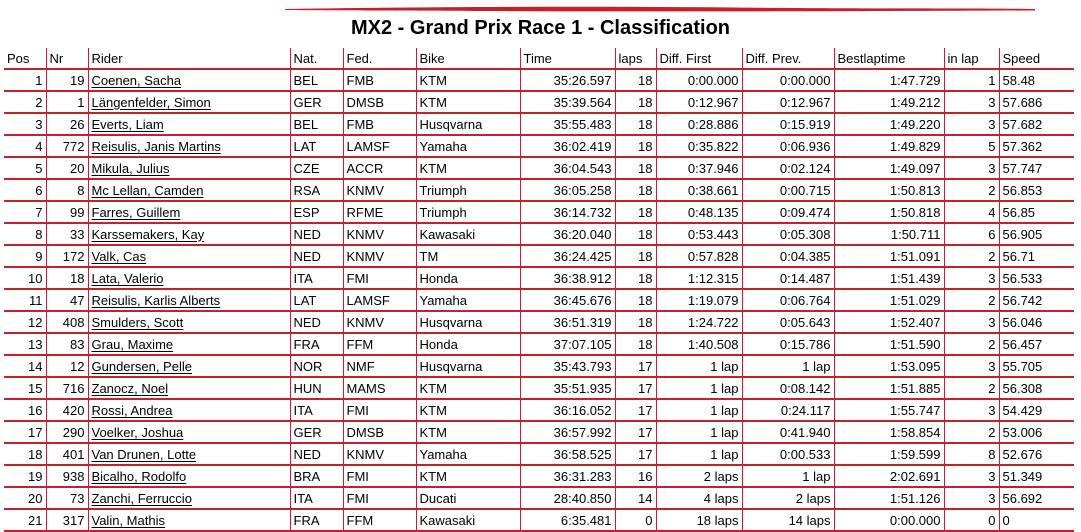 The height and width of the screenshot is (532, 1081). Describe the element at coordinates (787, 212) in the screenshot. I see `cell-diff-prev: 0:09.474` at that location.